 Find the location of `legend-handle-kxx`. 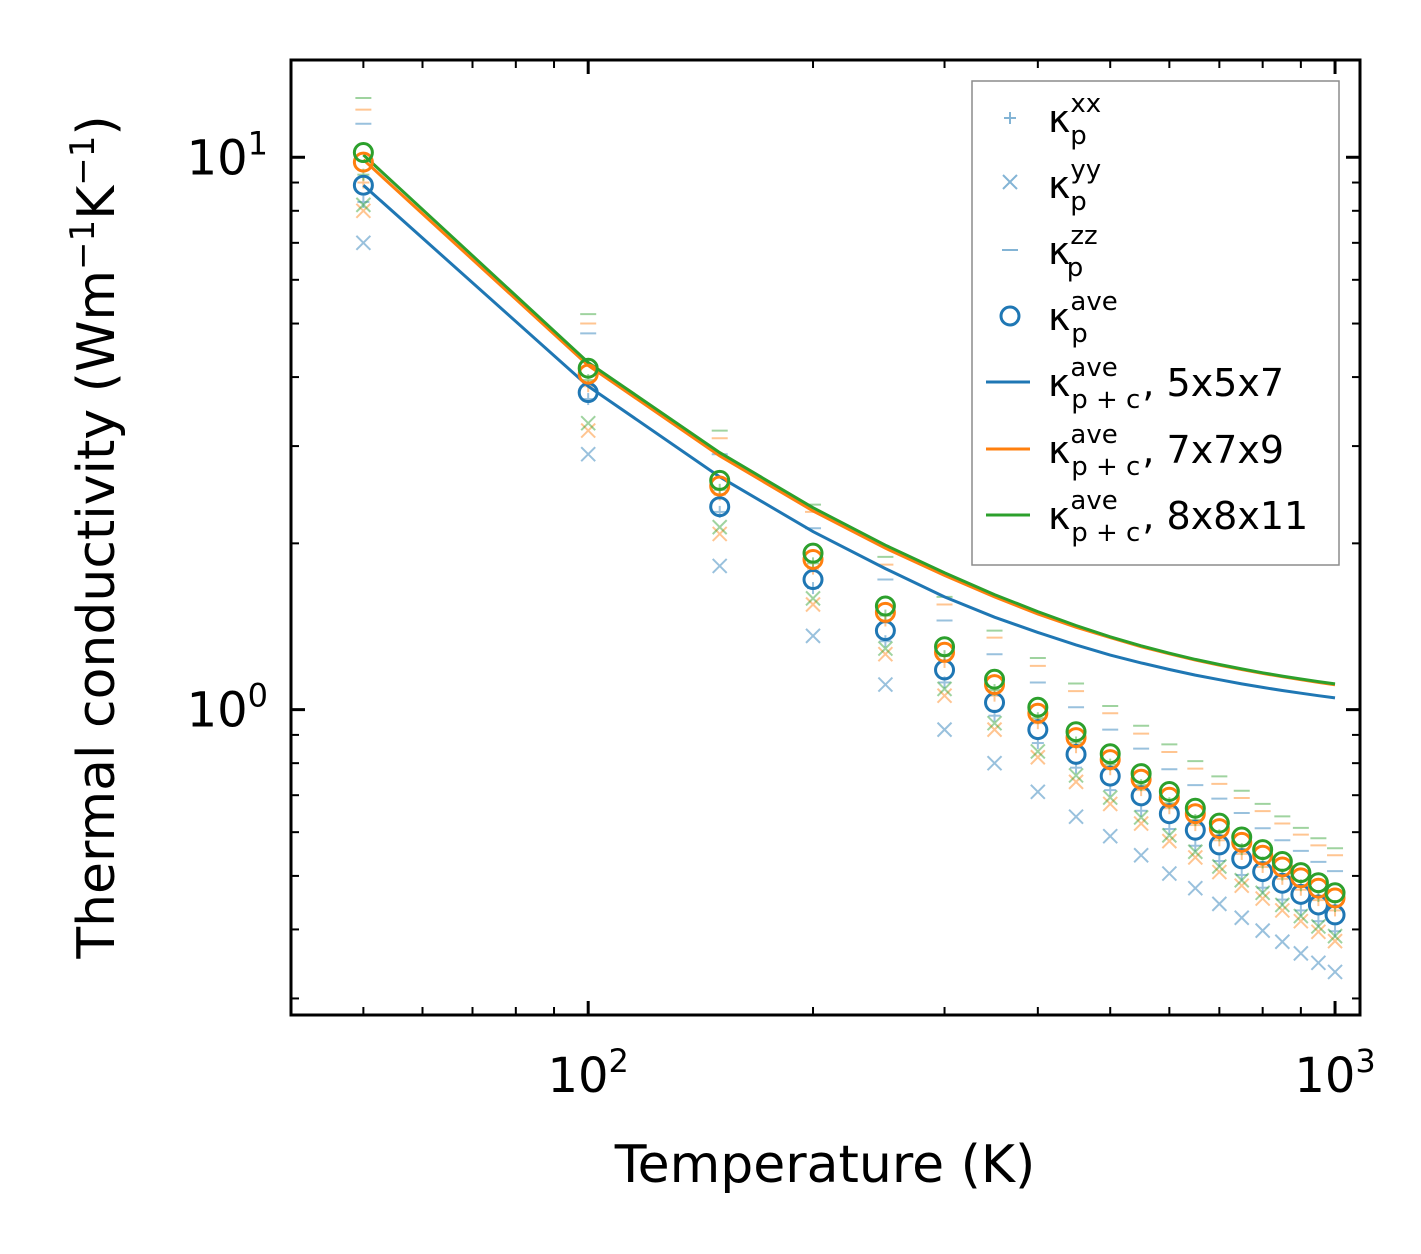

legend-handle-kxx is located at coordinates (1010, 118).